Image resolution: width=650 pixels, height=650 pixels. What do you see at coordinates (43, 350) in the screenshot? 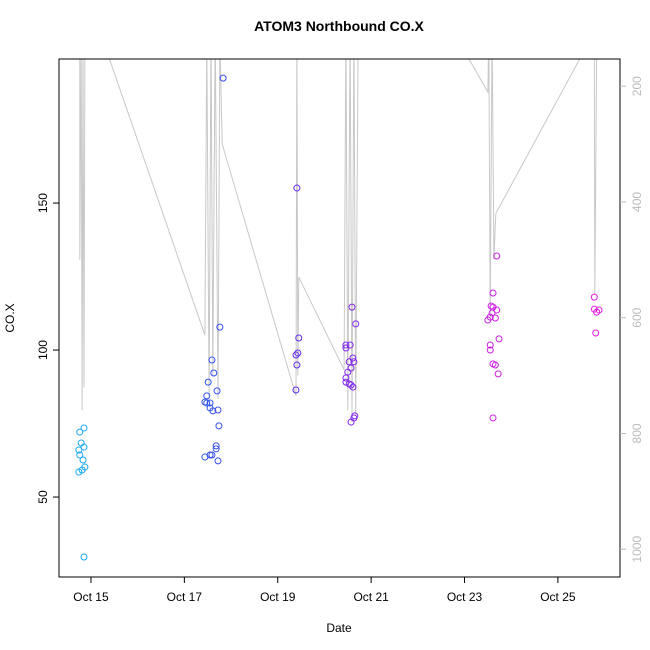
I see `y-tick-label: 100` at bounding box center [43, 350].